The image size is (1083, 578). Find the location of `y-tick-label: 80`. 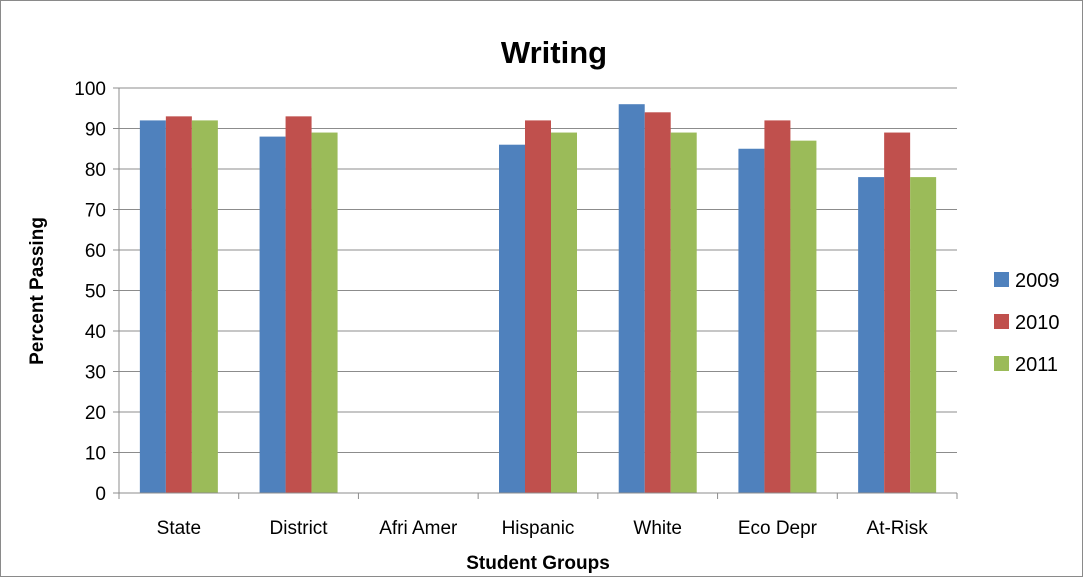

y-tick-label: 80 is located at coordinates (95, 170).